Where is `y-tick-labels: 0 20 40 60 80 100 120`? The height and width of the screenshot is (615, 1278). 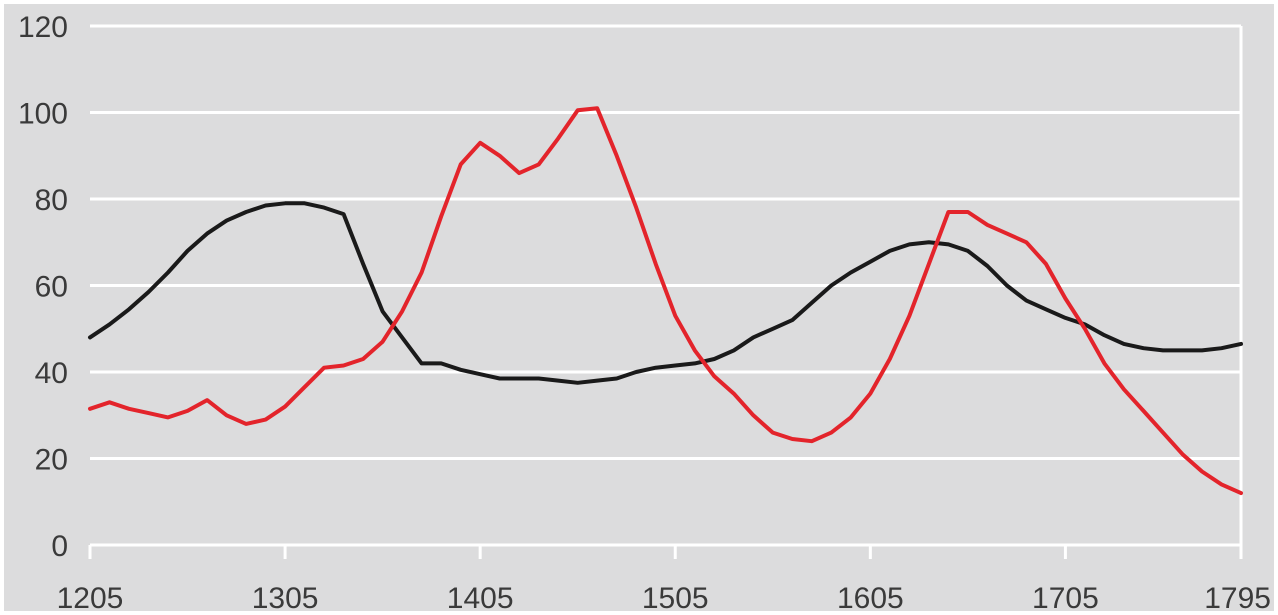
y-tick-labels: 0 20 40 60 80 100 120 is located at coordinates (43, 287).